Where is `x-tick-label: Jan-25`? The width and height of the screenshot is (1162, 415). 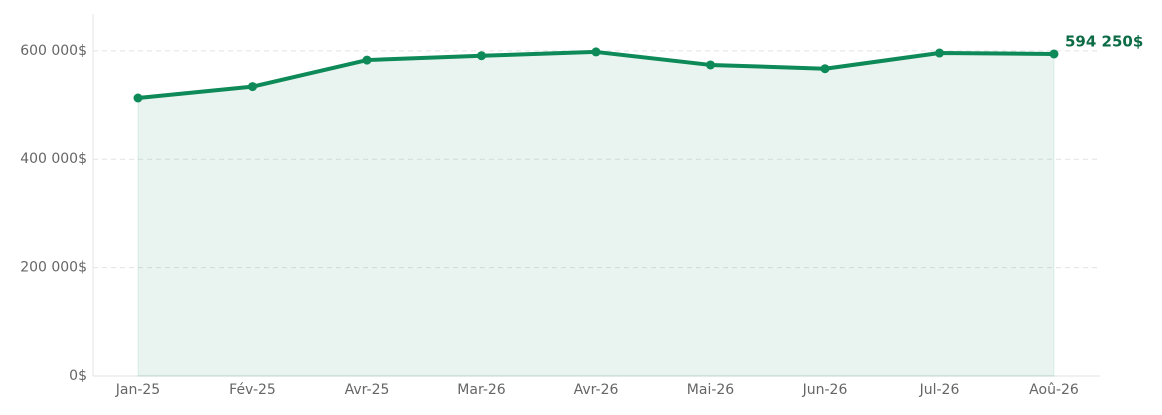 x-tick-label: Jan-25 is located at coordinates (137, 390).